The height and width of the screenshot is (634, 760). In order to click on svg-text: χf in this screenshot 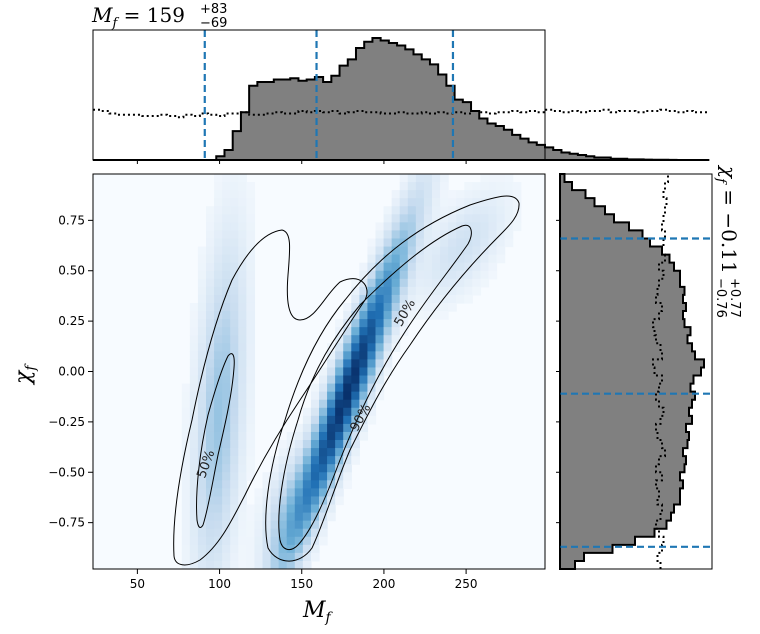, I will do `click(25, 374)`.